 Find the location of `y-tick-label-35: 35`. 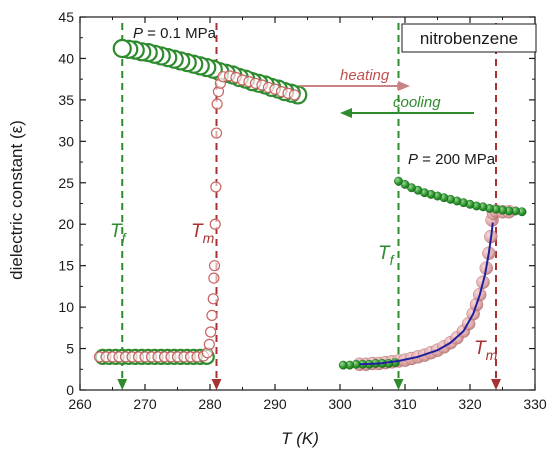

y-tick-label-35: 35 is located at coordinates (66, 100).